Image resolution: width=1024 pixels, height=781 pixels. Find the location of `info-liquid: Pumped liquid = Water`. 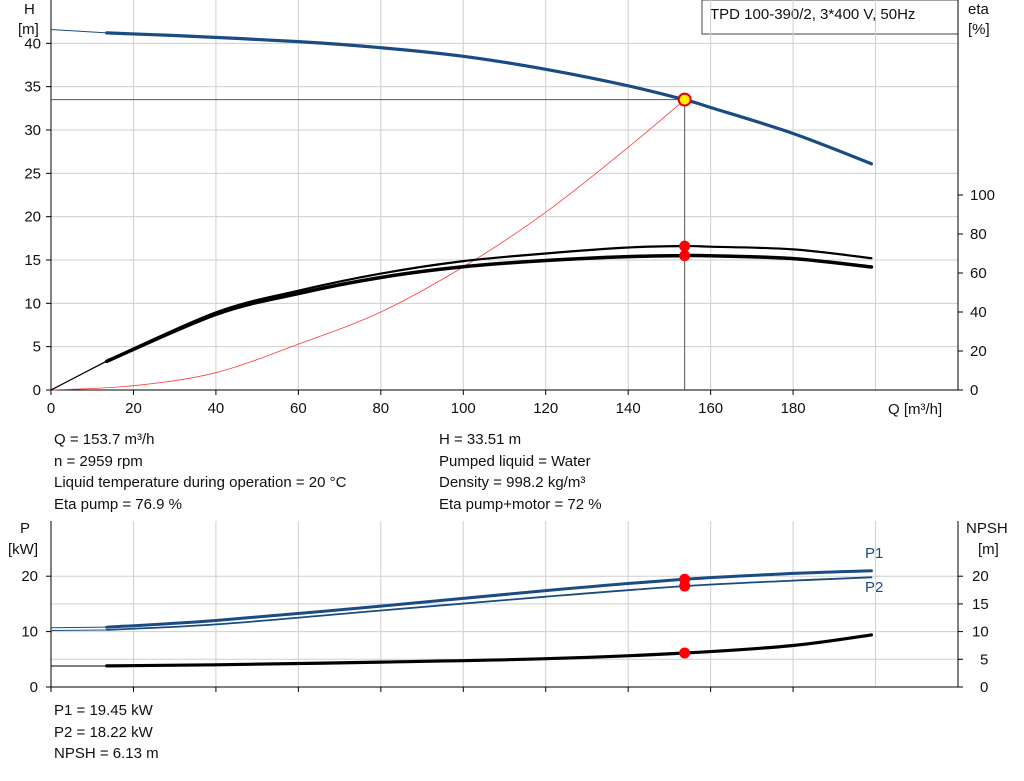

info-liquid: Pumped liquid = Water is located at coordinates (515, 461).